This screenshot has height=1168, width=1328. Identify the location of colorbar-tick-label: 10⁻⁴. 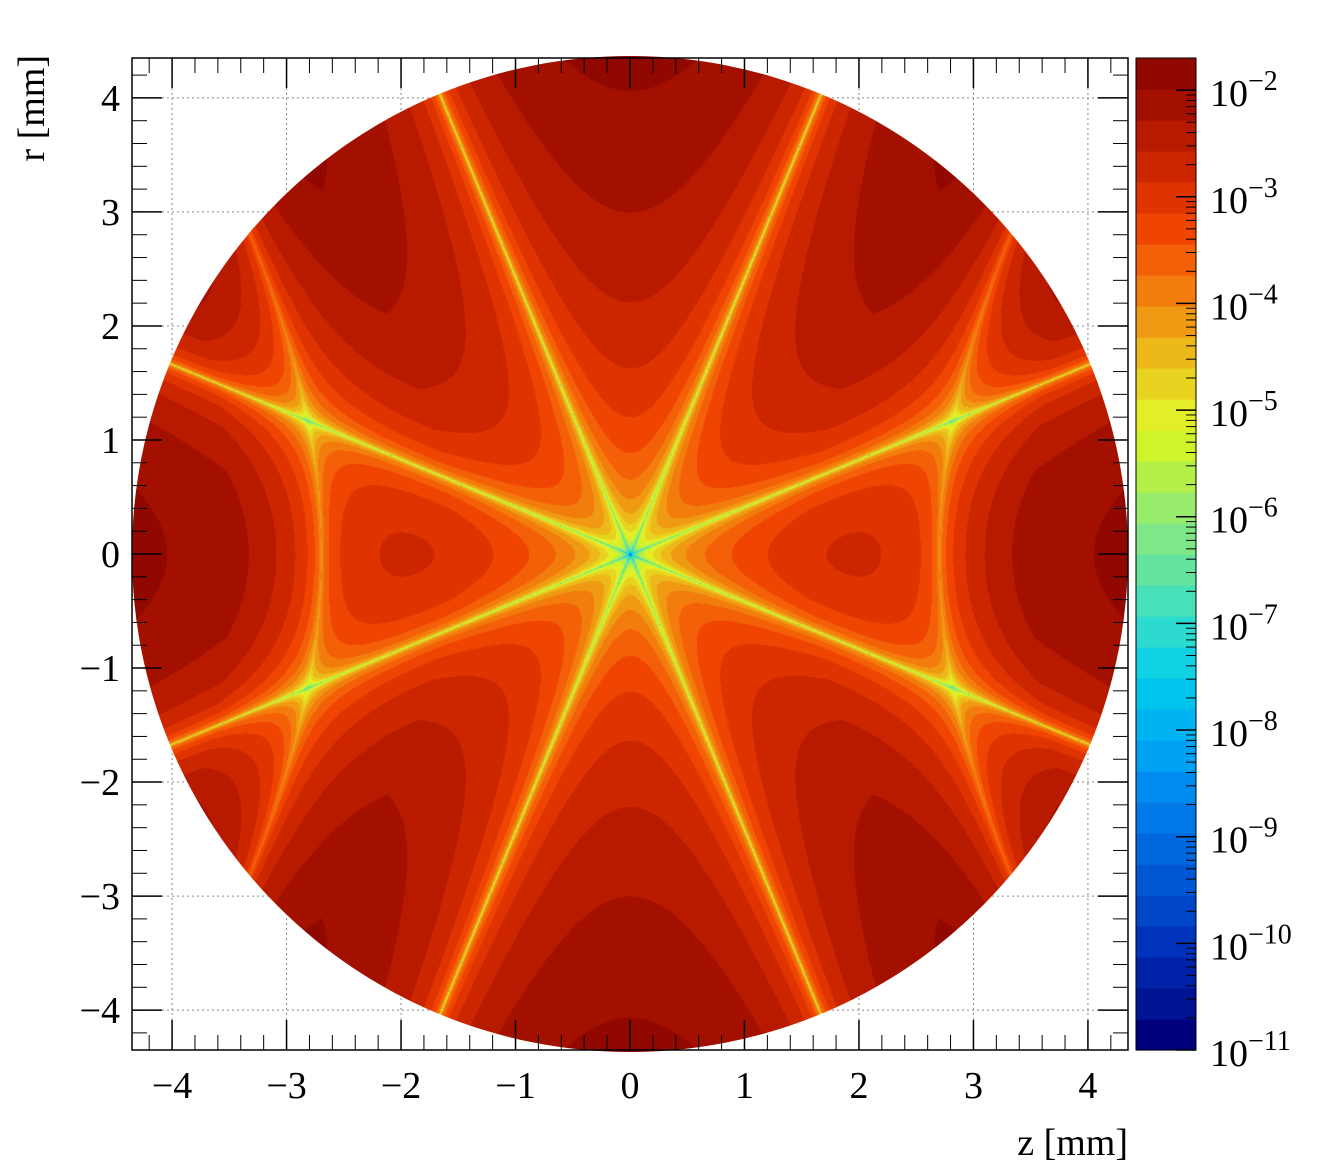
(1244, 303).